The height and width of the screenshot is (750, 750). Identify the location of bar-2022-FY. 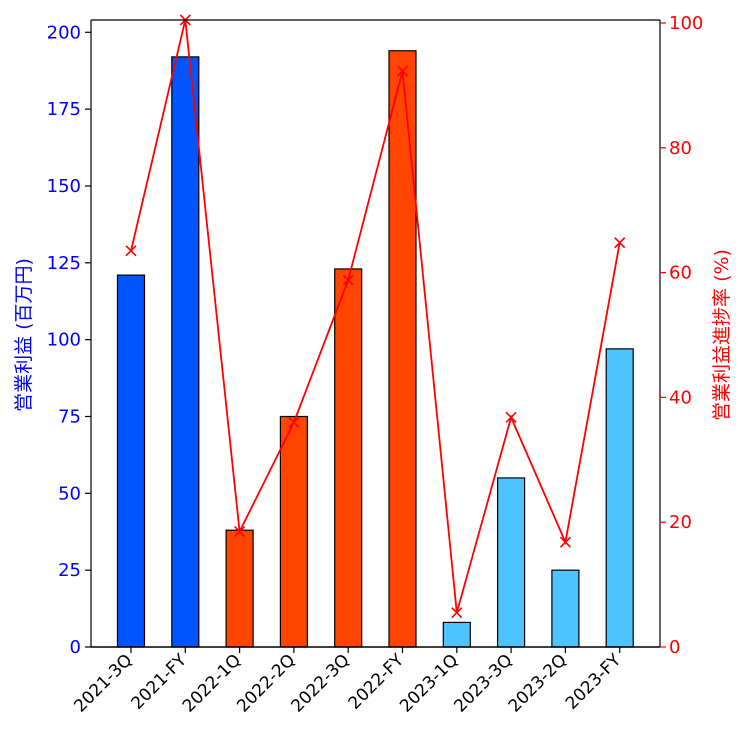
(402, 349).